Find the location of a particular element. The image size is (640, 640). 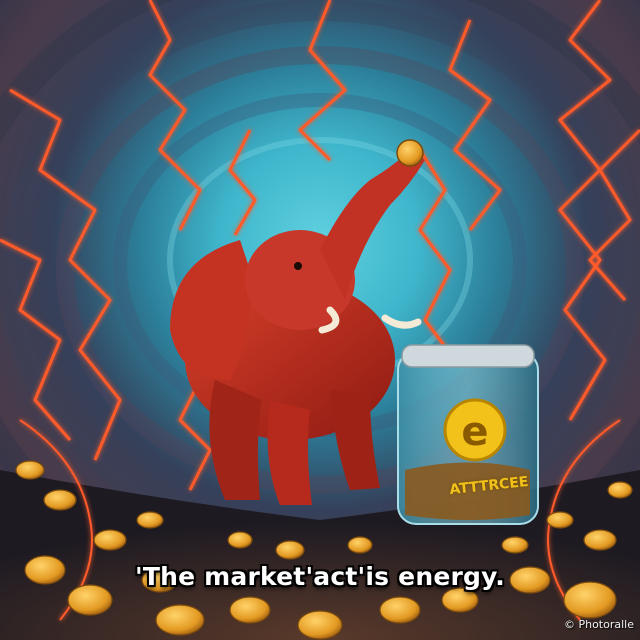

coin-jar: e is located at coordinates (468, 434).